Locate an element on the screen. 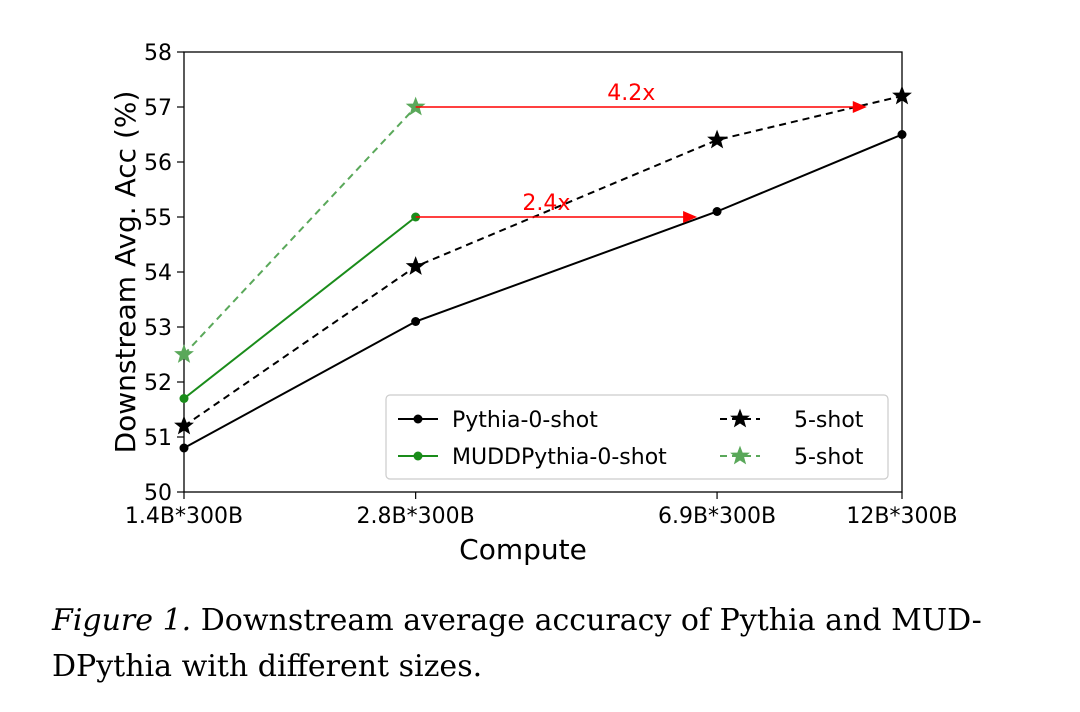  x-tick-label: 6.9B*300B is located at coordinates (717, 516).